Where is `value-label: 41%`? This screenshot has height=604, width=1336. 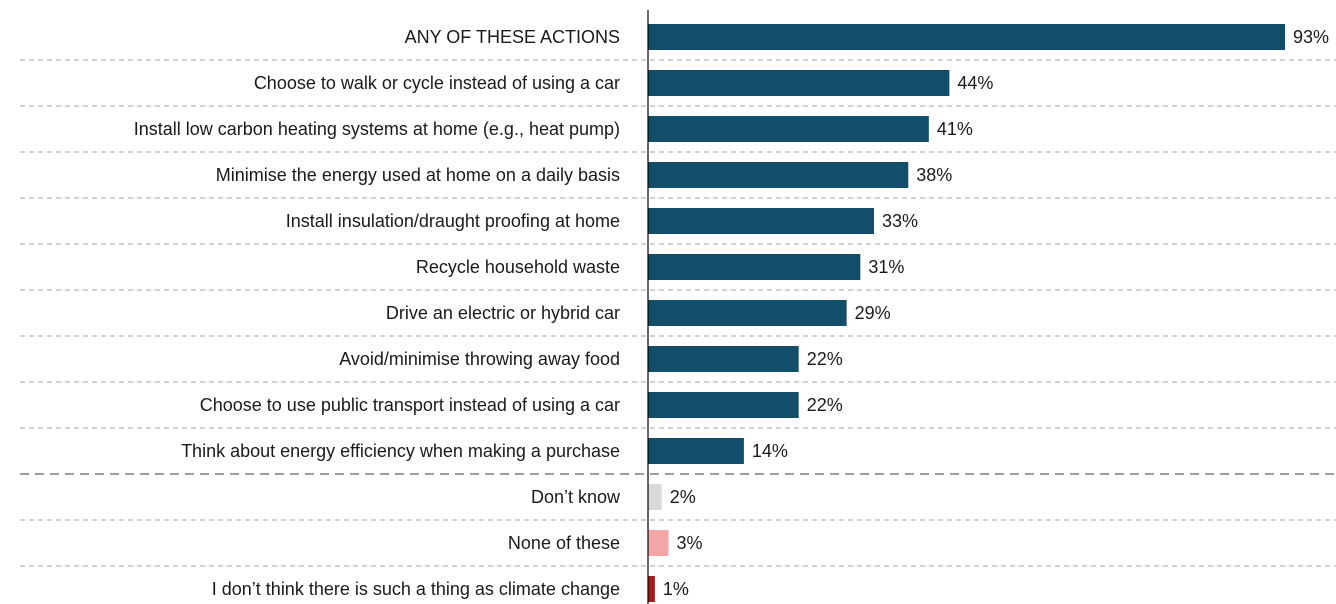
value-label: 41% is located at coordinates (955, 129).